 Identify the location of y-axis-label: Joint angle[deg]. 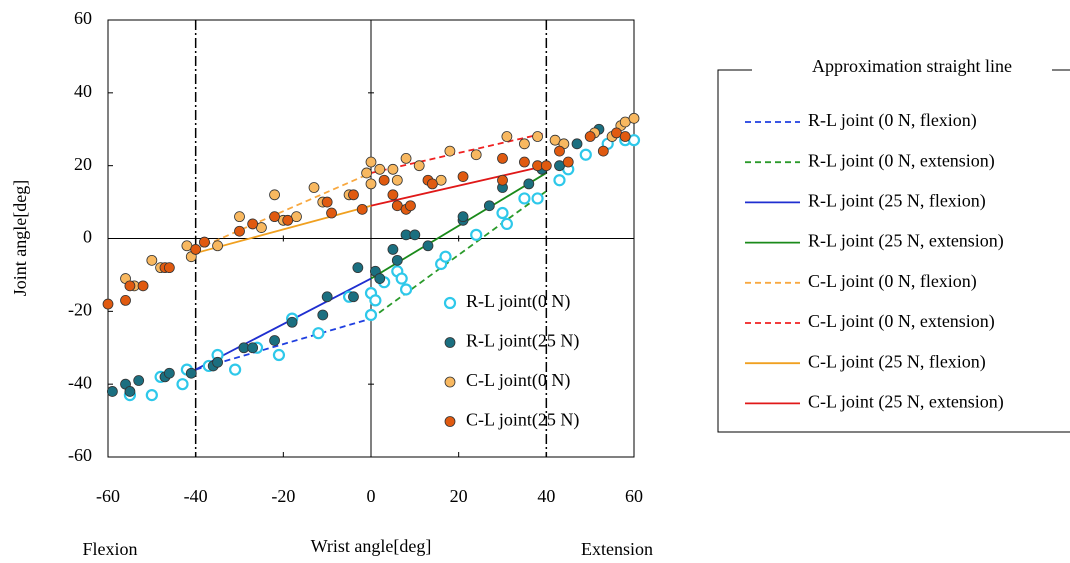
(20, 238).